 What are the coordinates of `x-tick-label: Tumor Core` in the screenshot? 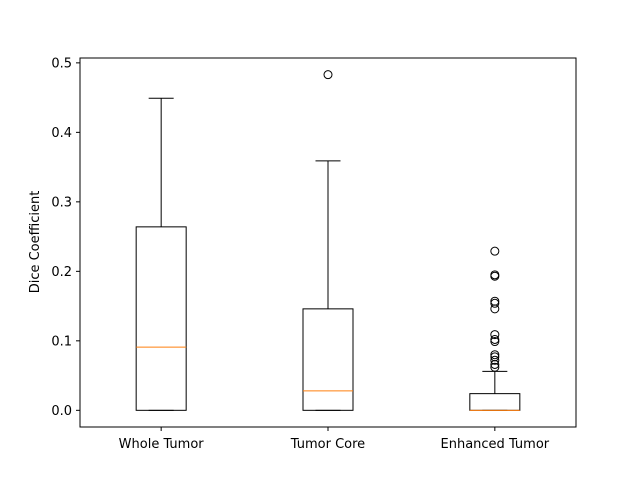 It's located at (327, 444).